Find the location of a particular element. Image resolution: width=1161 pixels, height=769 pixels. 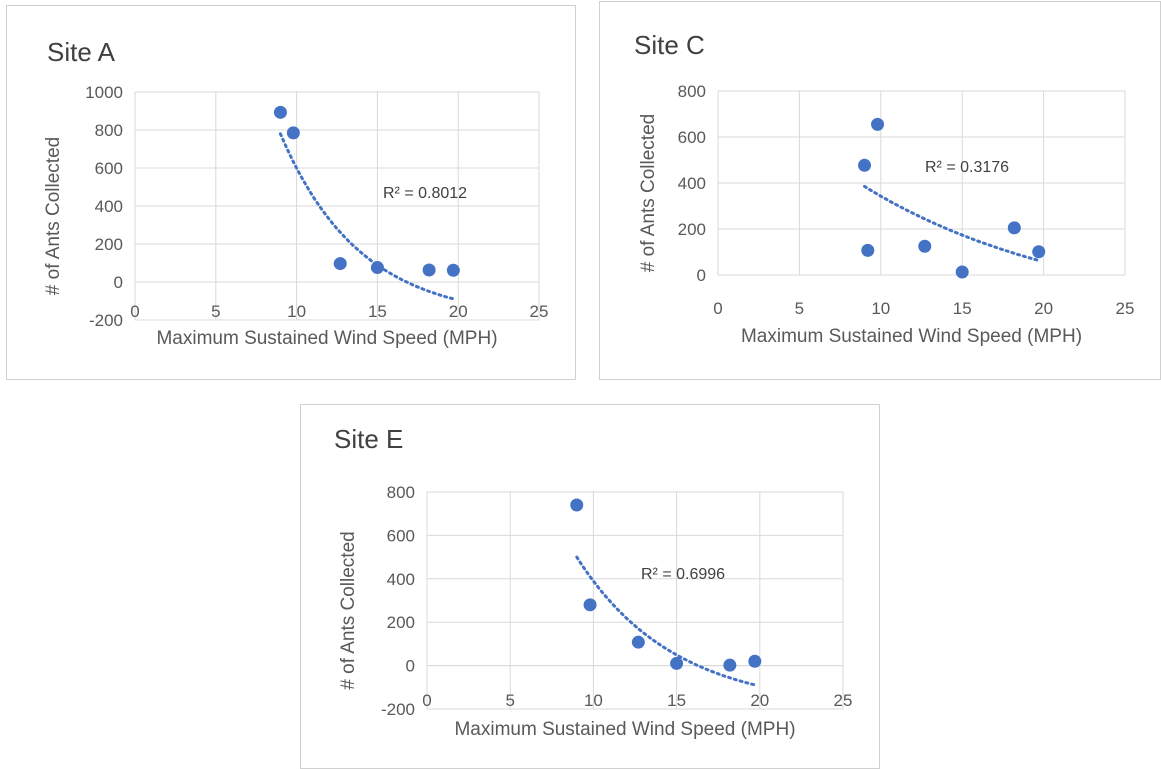

y-tick-label: 1000 is located at coordinates (104, 92).